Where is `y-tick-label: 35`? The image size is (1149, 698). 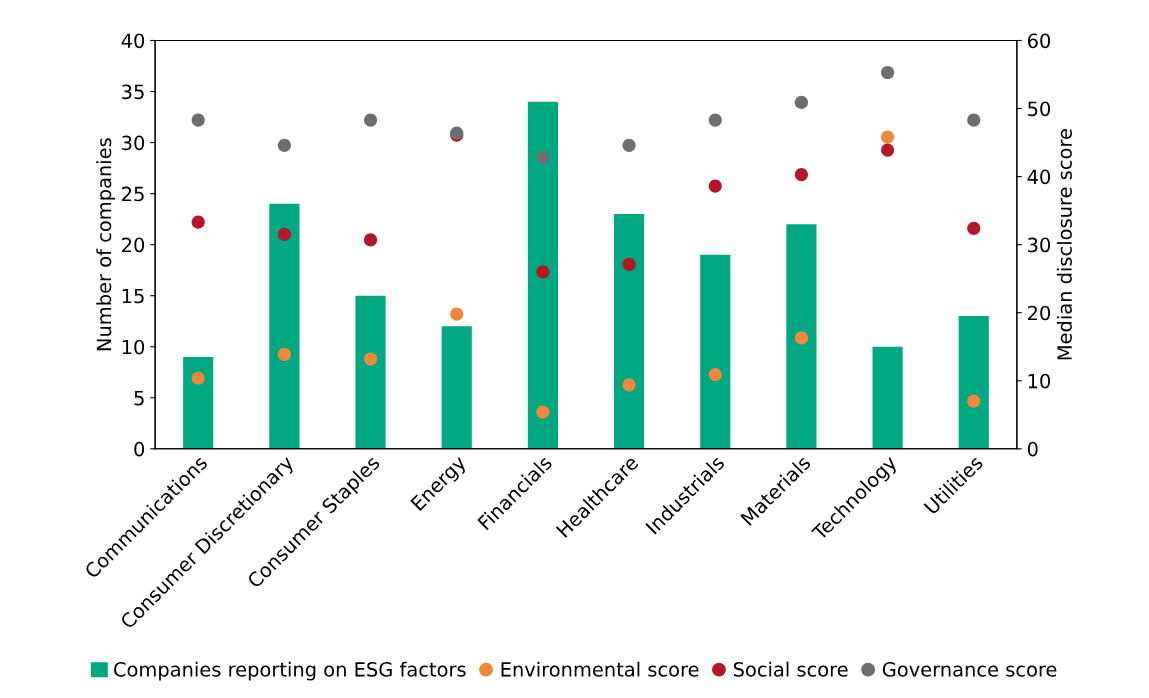 y-tick-label: 35 is located at coordinates (133, 92).